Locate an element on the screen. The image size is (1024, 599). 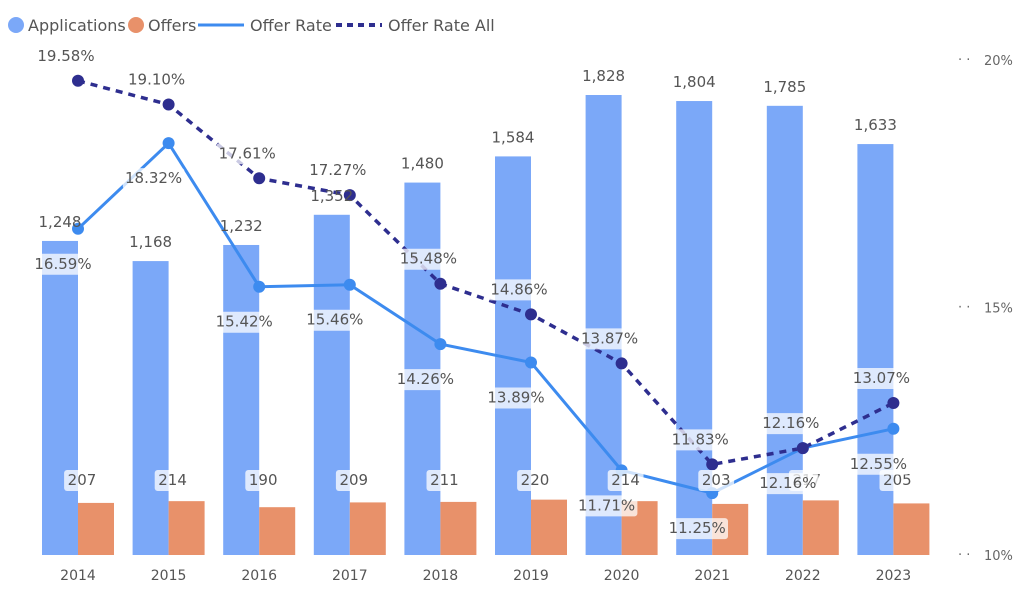
data-label-offer-rate-all: 11.83% is located at coordinates (700, 439).